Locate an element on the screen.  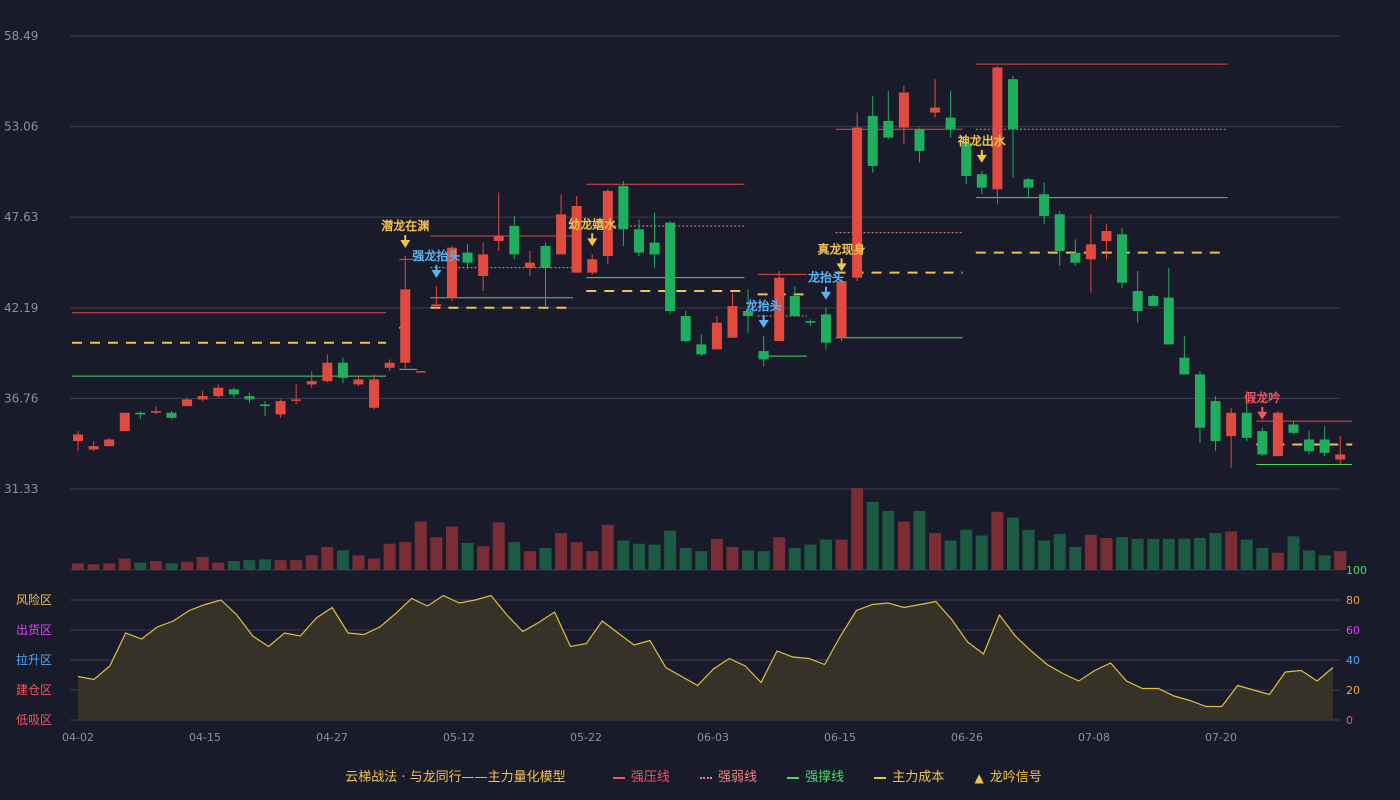
legend-title: 云梯战法 · 与龙同行——主力量化模型 is located at coordinates (455, 777).